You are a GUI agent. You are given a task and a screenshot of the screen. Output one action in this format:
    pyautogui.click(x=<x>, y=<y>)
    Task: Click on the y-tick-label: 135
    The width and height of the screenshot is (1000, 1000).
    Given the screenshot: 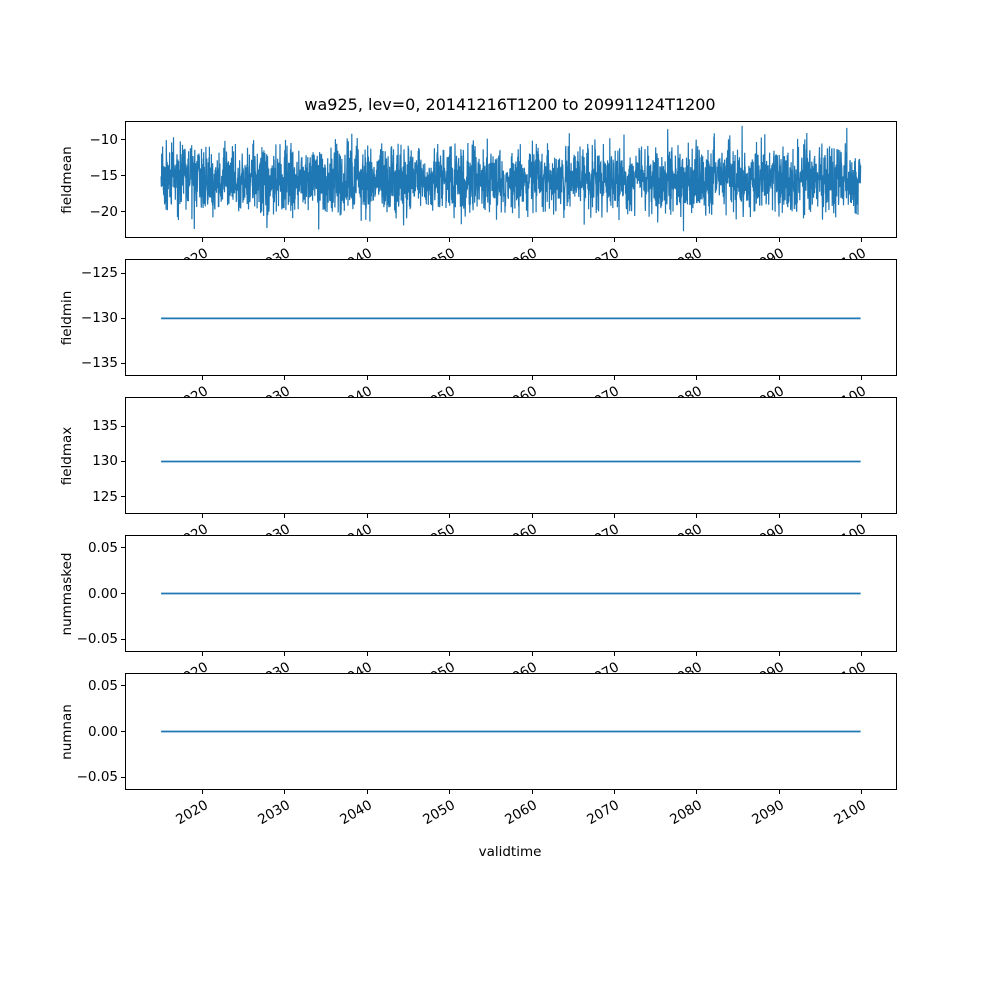 What is the action you would take?
    pyautogui.click(x=105, y=426)
    